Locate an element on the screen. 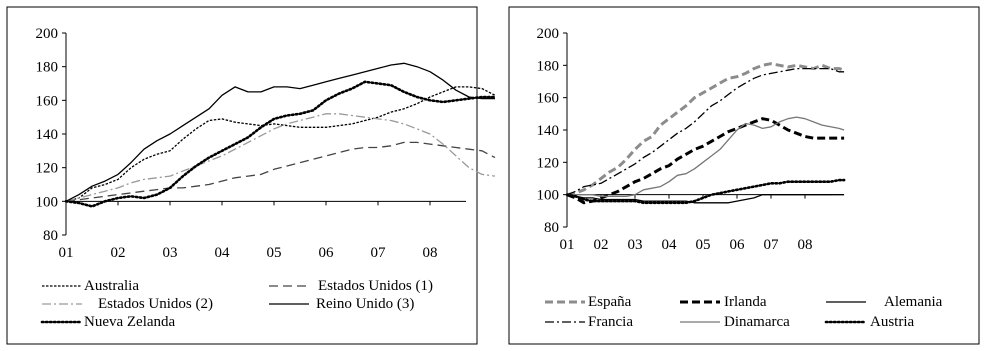 Image resolution: width=986 pixels, height=351 pixels. series-line-francia is located at coordinates (705, 131).